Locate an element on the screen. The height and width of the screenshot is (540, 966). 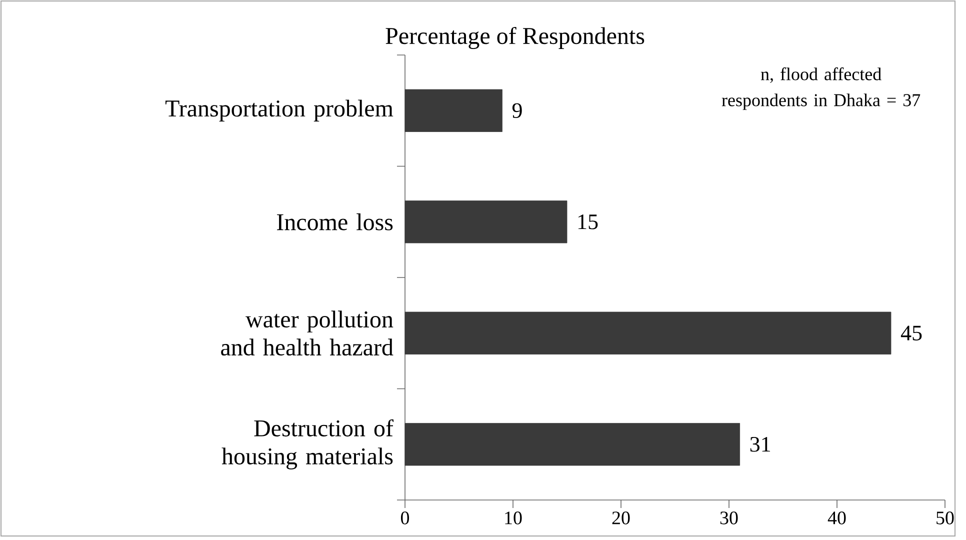
y-tick-label: Income loss is located at coordinates (335, 221).